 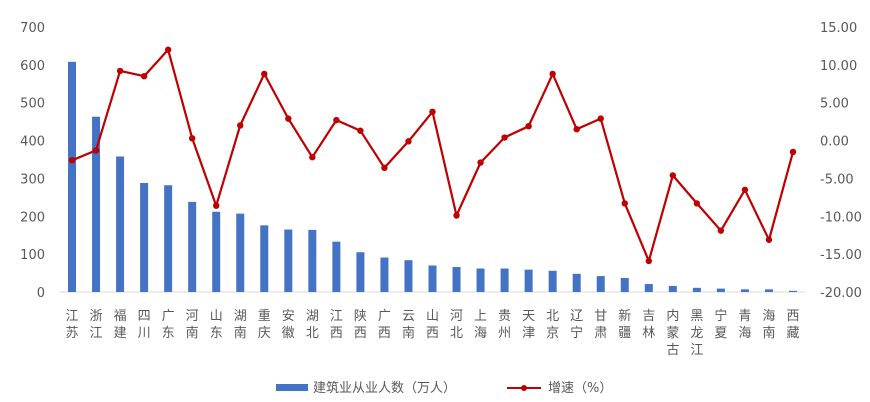 What do you see at coordinates (144, 333) in the screenshot?
I see `category-label: 川` at bounding box center [144, 333].